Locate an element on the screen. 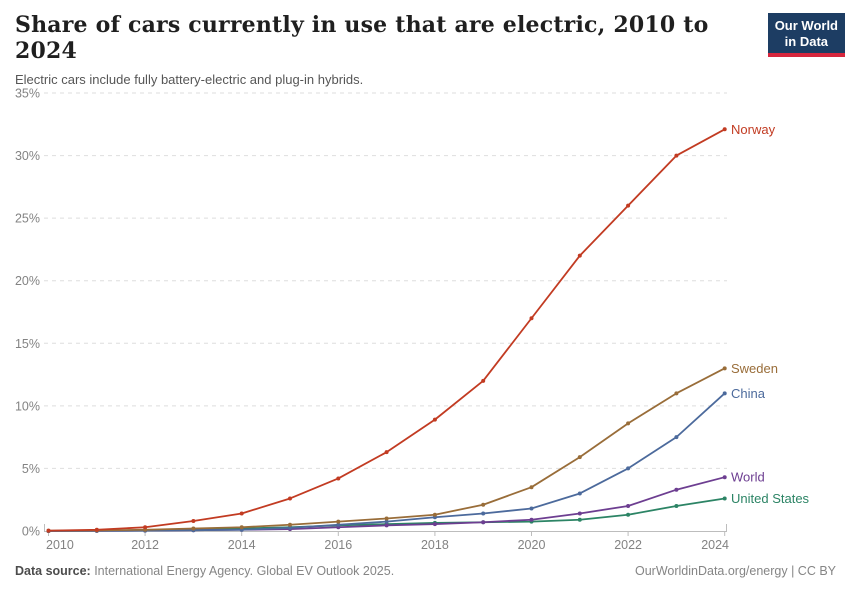 Image resolution: width=850 pixels, height=600 pixels. owid-logo: Our World in Data is located at coordinates (806, 35).